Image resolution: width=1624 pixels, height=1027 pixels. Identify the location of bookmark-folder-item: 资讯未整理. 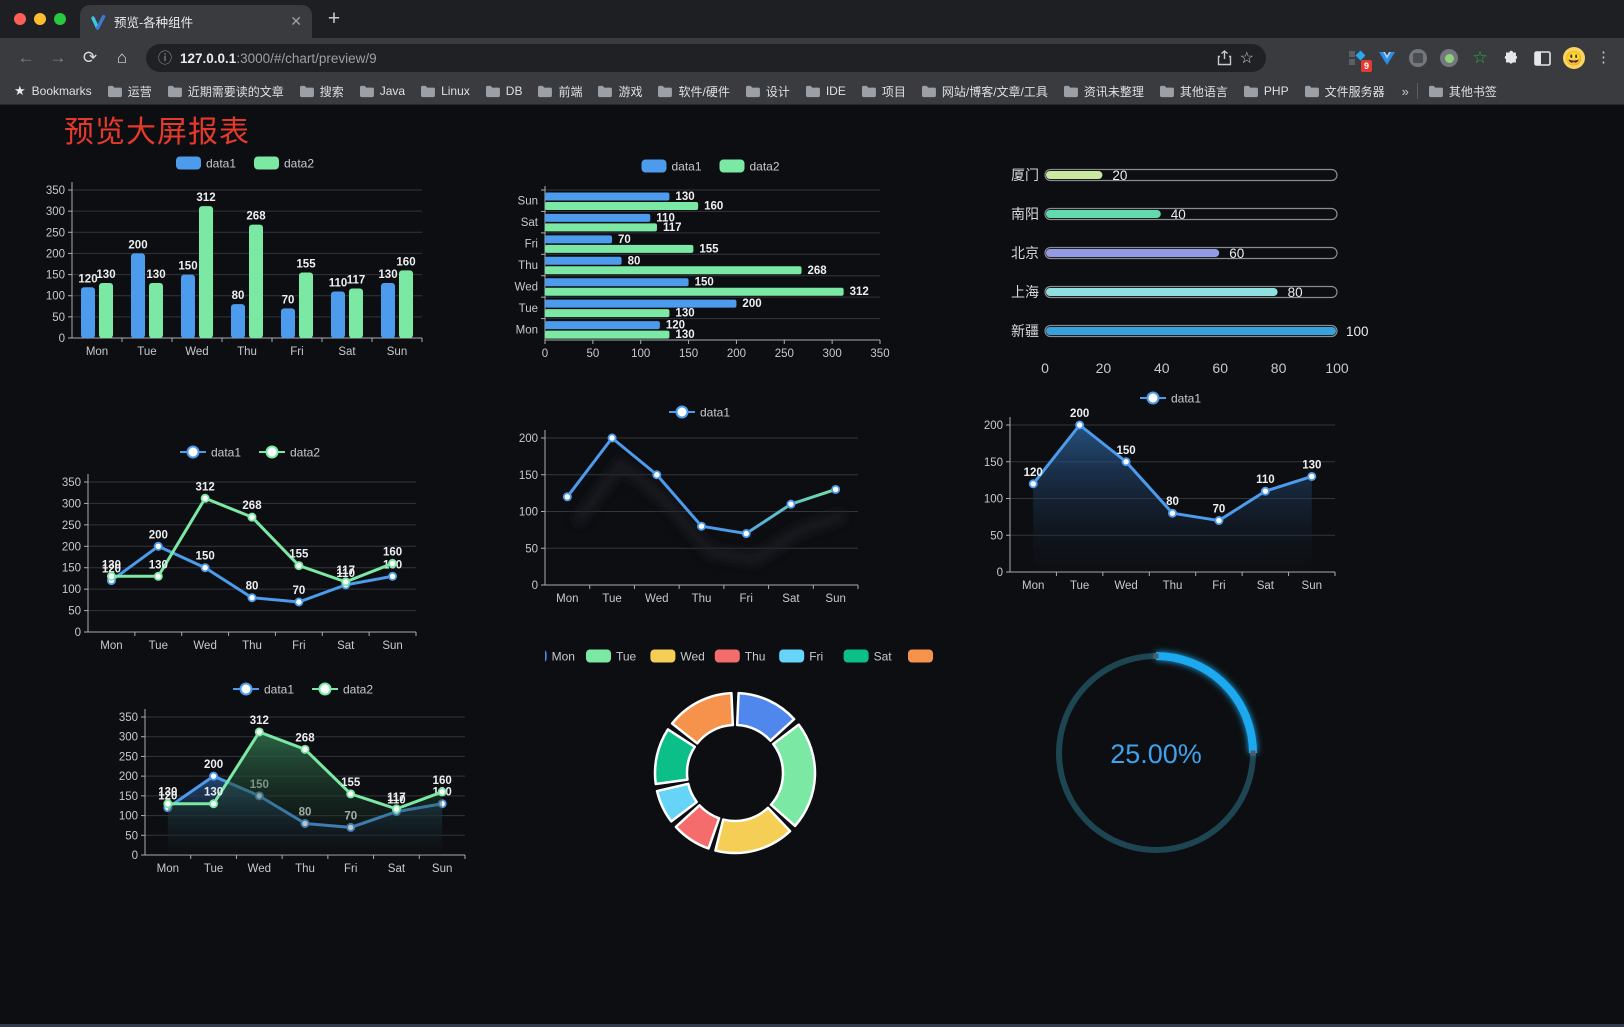
(1103, 91).